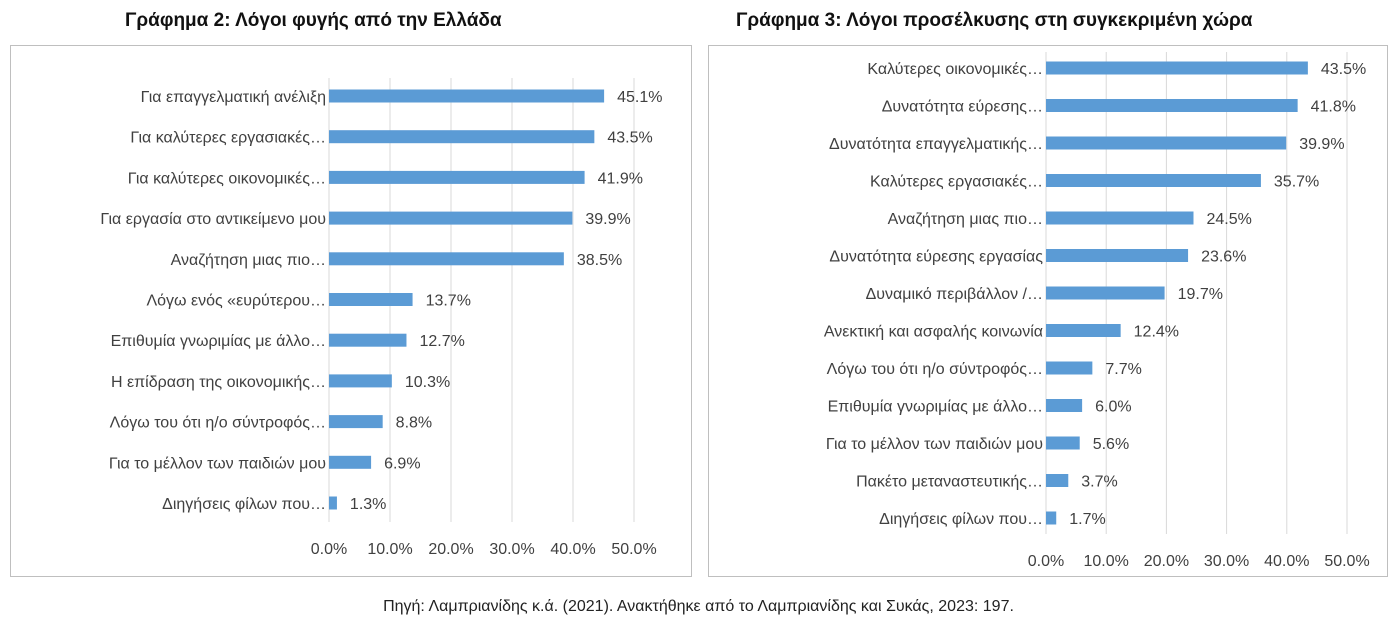 The width and height of the screenshot is (1397, 630). I want to click on right-x-tick-label: 50.0%, so click(1346, 561).